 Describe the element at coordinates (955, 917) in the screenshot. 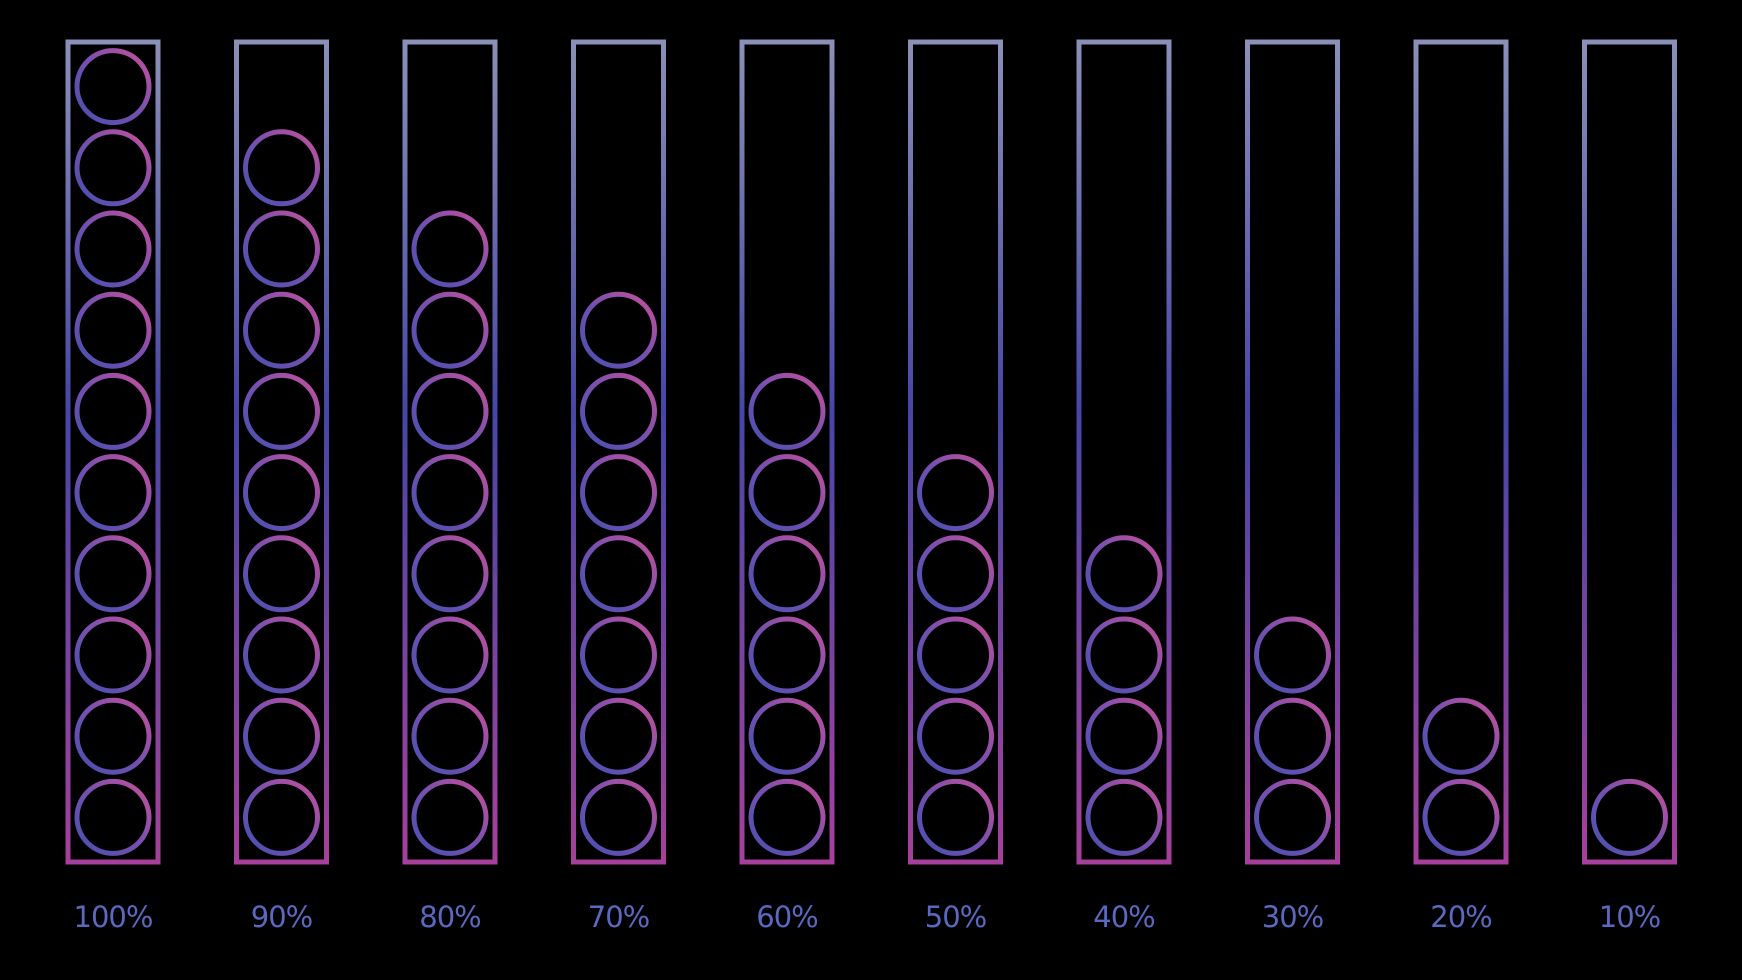

I see `value-label: 50%` at that location.